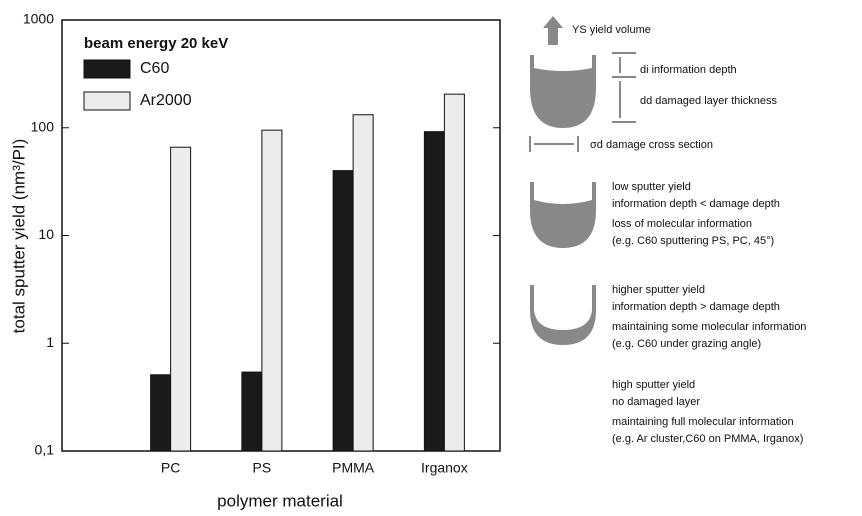 The height and width of the screenshot is (516, 862). Describe the element at coordinates (262, 468) in the screenshot. I see `x-tick-label: PS` at that location.